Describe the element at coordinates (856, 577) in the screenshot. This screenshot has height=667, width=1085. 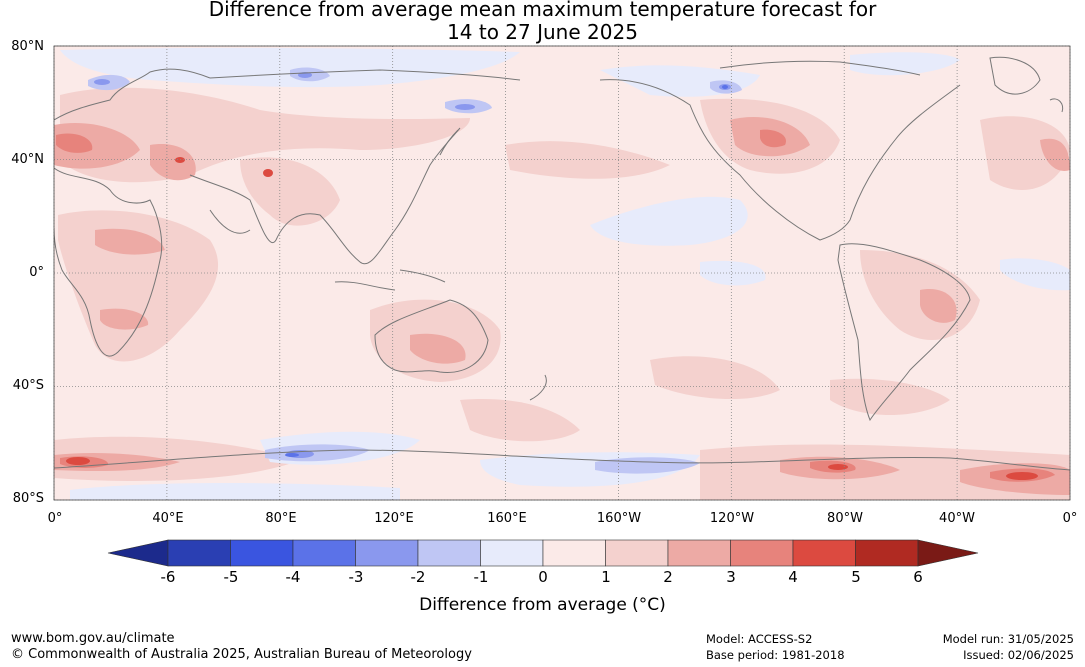
I see `colorbar-tick-label: 5` at that location.